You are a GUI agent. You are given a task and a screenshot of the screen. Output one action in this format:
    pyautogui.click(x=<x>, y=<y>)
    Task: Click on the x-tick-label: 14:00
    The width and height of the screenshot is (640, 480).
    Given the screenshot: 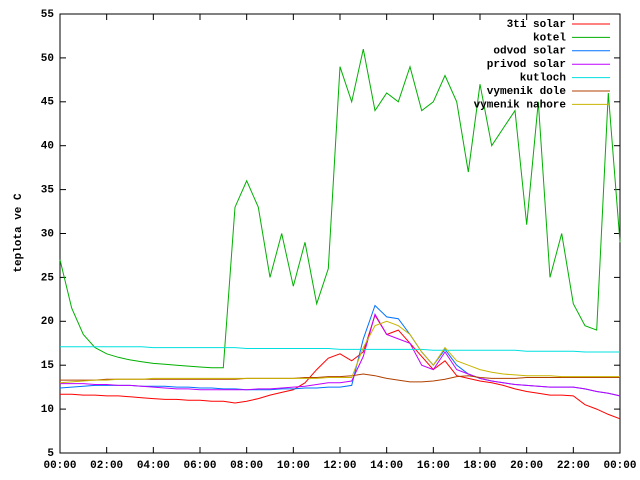 What is the action you would take?
    pyautogui.click(x=386, y=466)
    